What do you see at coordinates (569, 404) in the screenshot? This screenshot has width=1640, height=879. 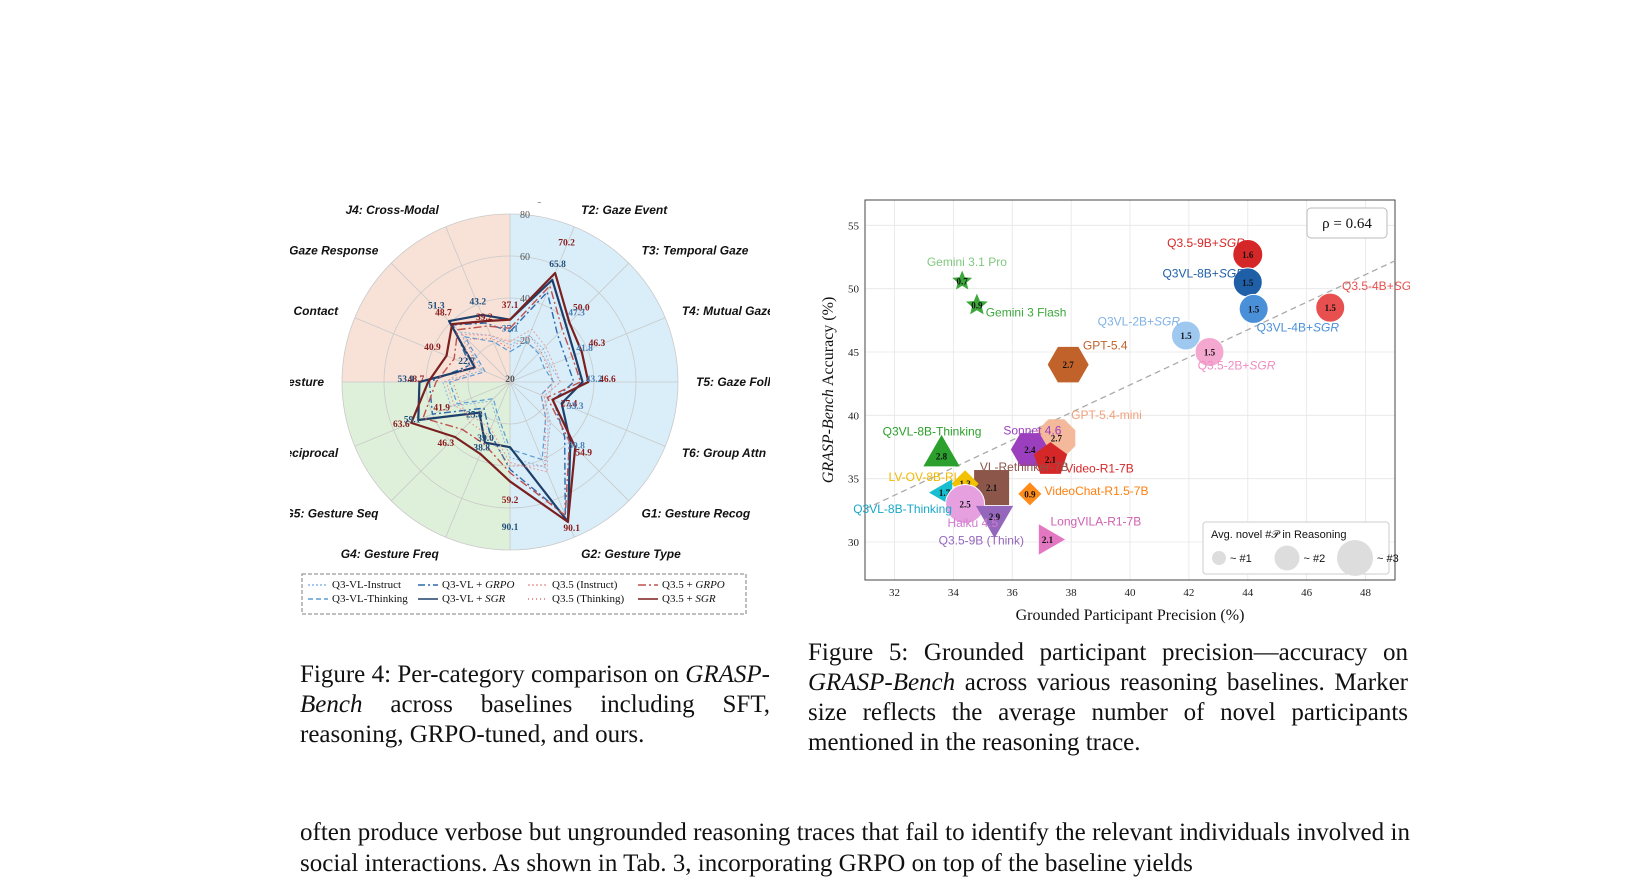 I see `radar-value-label: 27.4` at bounding box center [569, 404].